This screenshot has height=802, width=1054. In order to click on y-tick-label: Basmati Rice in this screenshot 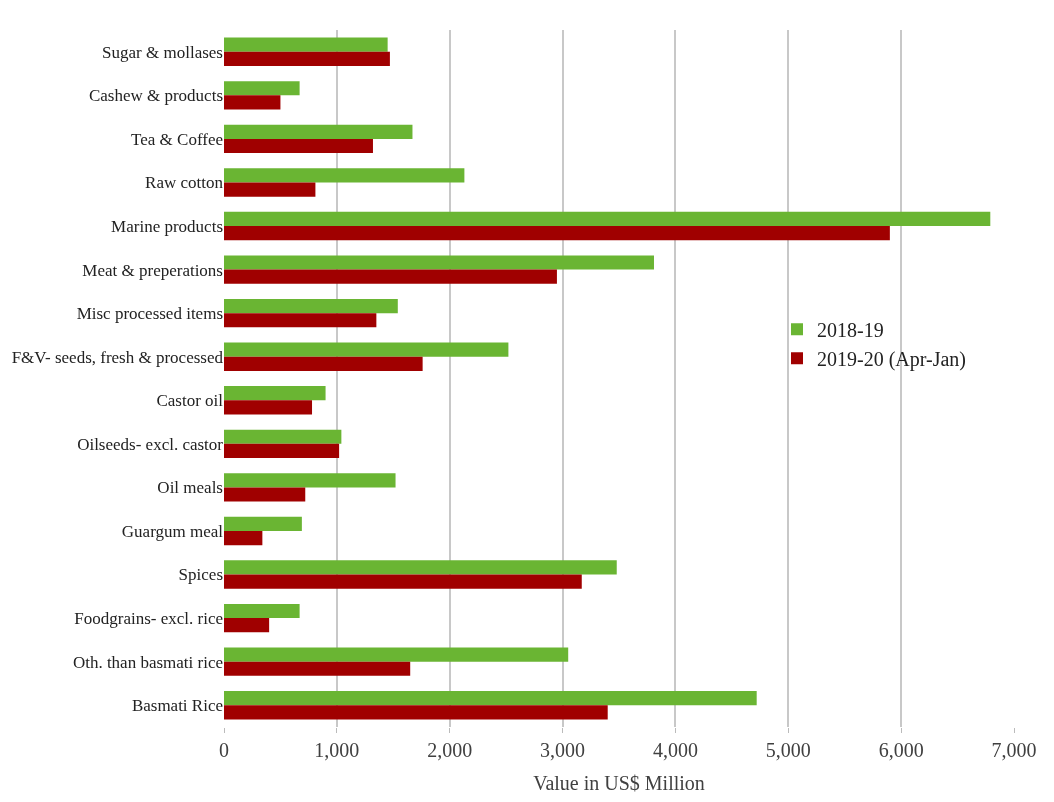, I will do `click(177, 706)`.